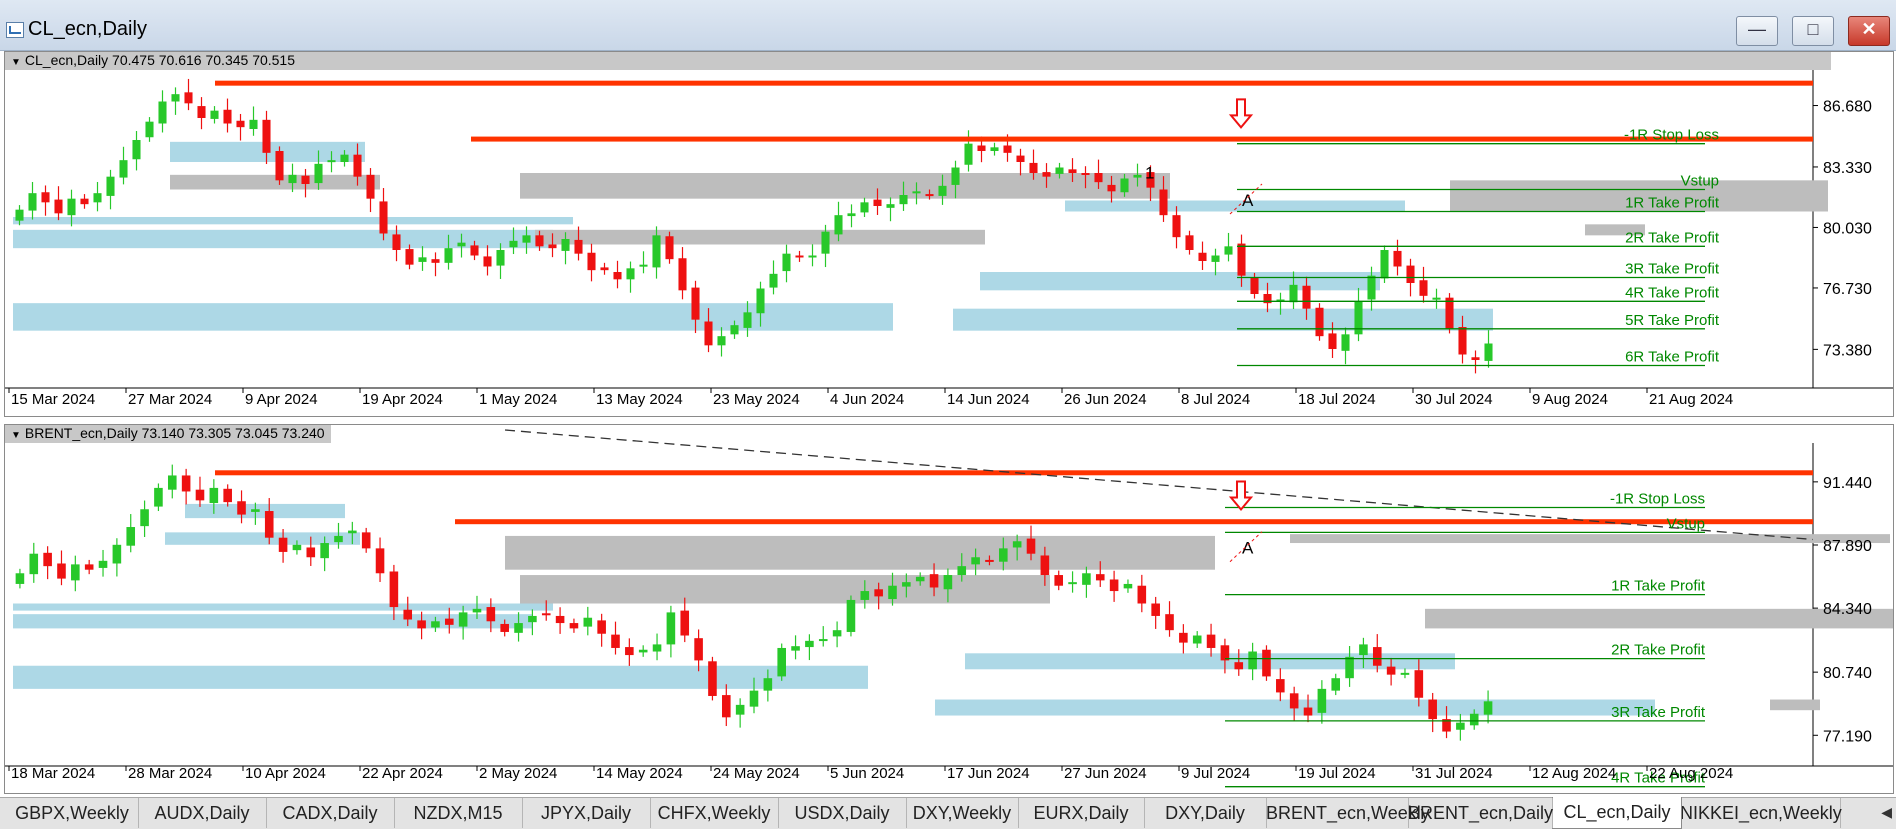 Image resolution: width=1896 pixels, height=829 pixels. What do you see at coordinates (87, 29) in the screenshot?
I see `window-title: CL_ecn,Daily` at bounding box center [87, 29].